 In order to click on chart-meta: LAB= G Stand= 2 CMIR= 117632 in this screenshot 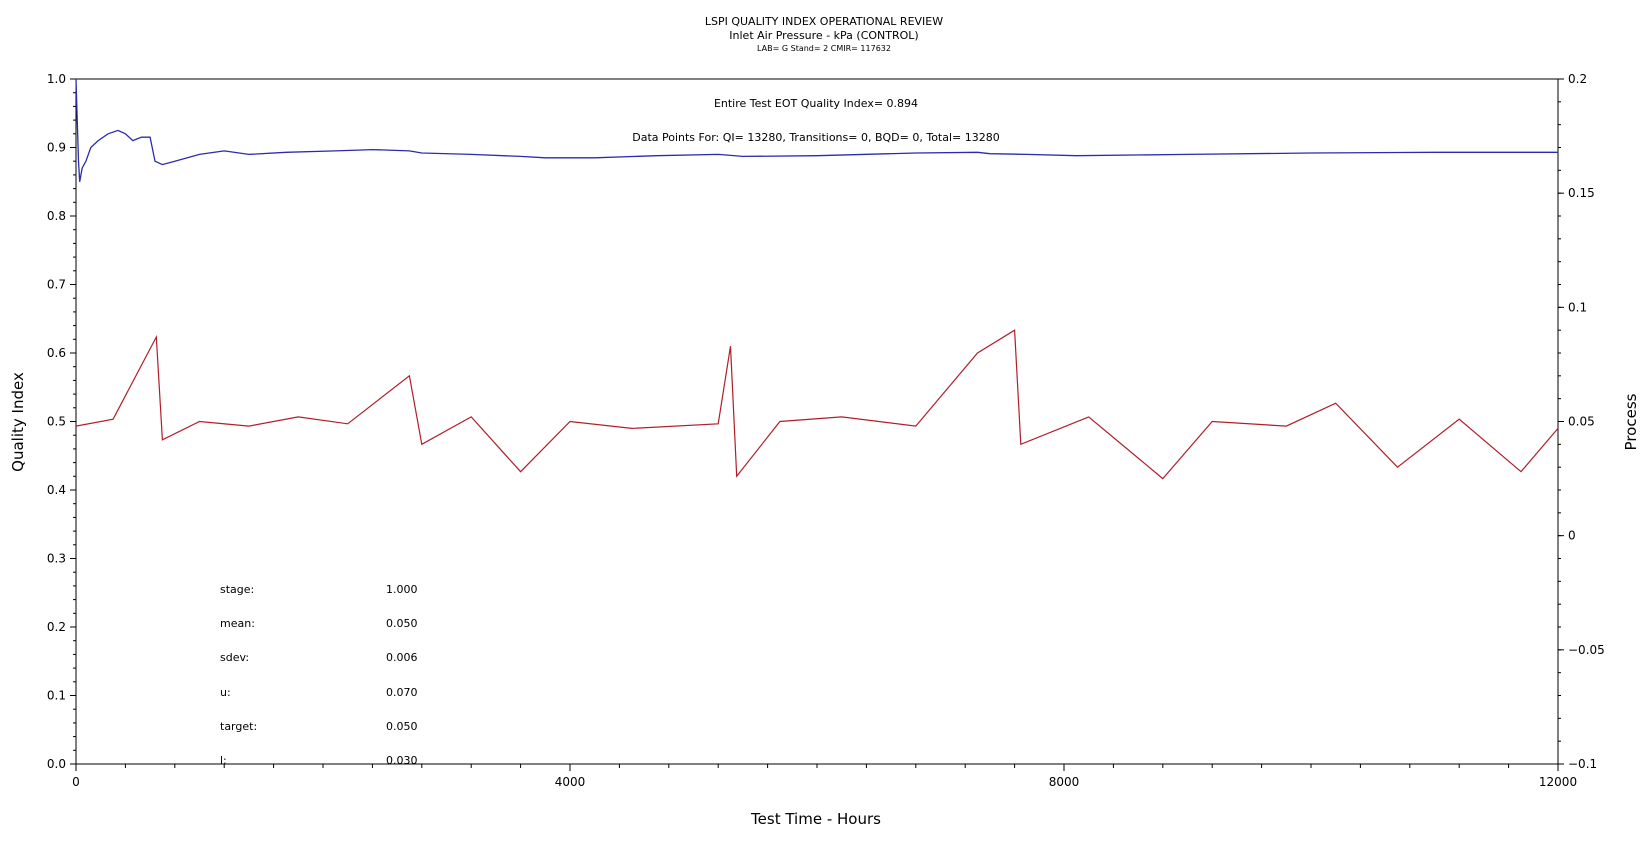, I will do `click(824, 48)`.